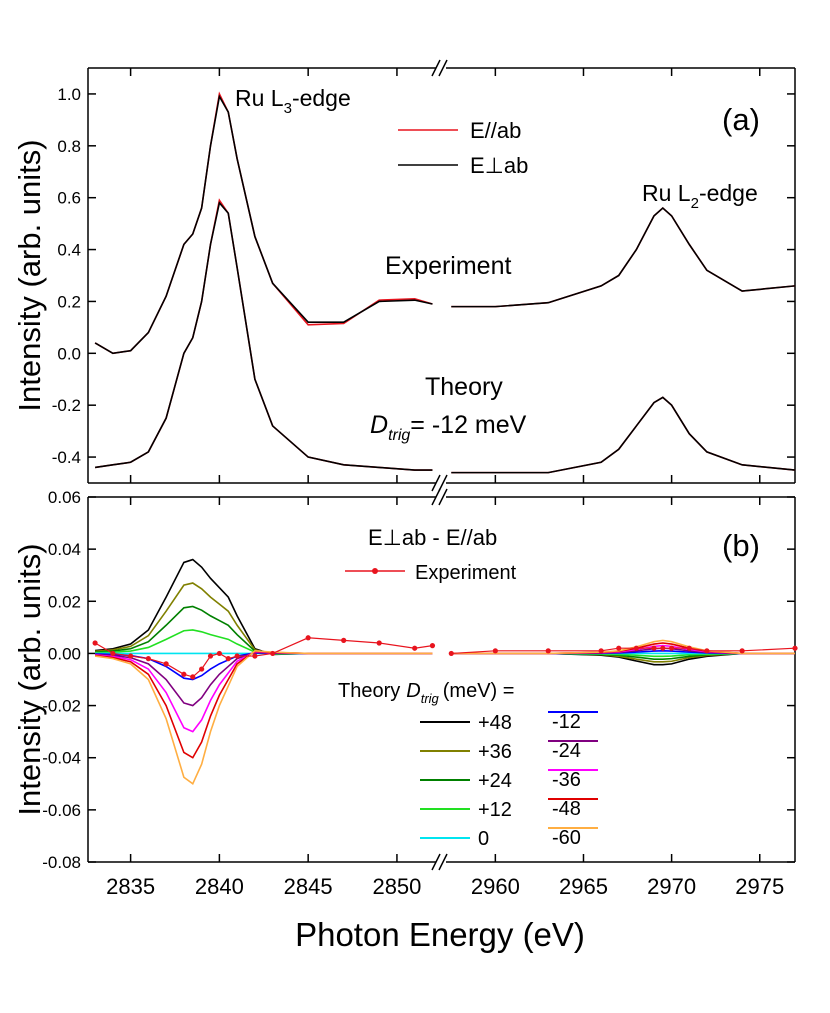 The image size is (830, 1013). Describe the element at coordinates (413, 691) in the screenshot. I see `legend-title-symbol: D` at that location.